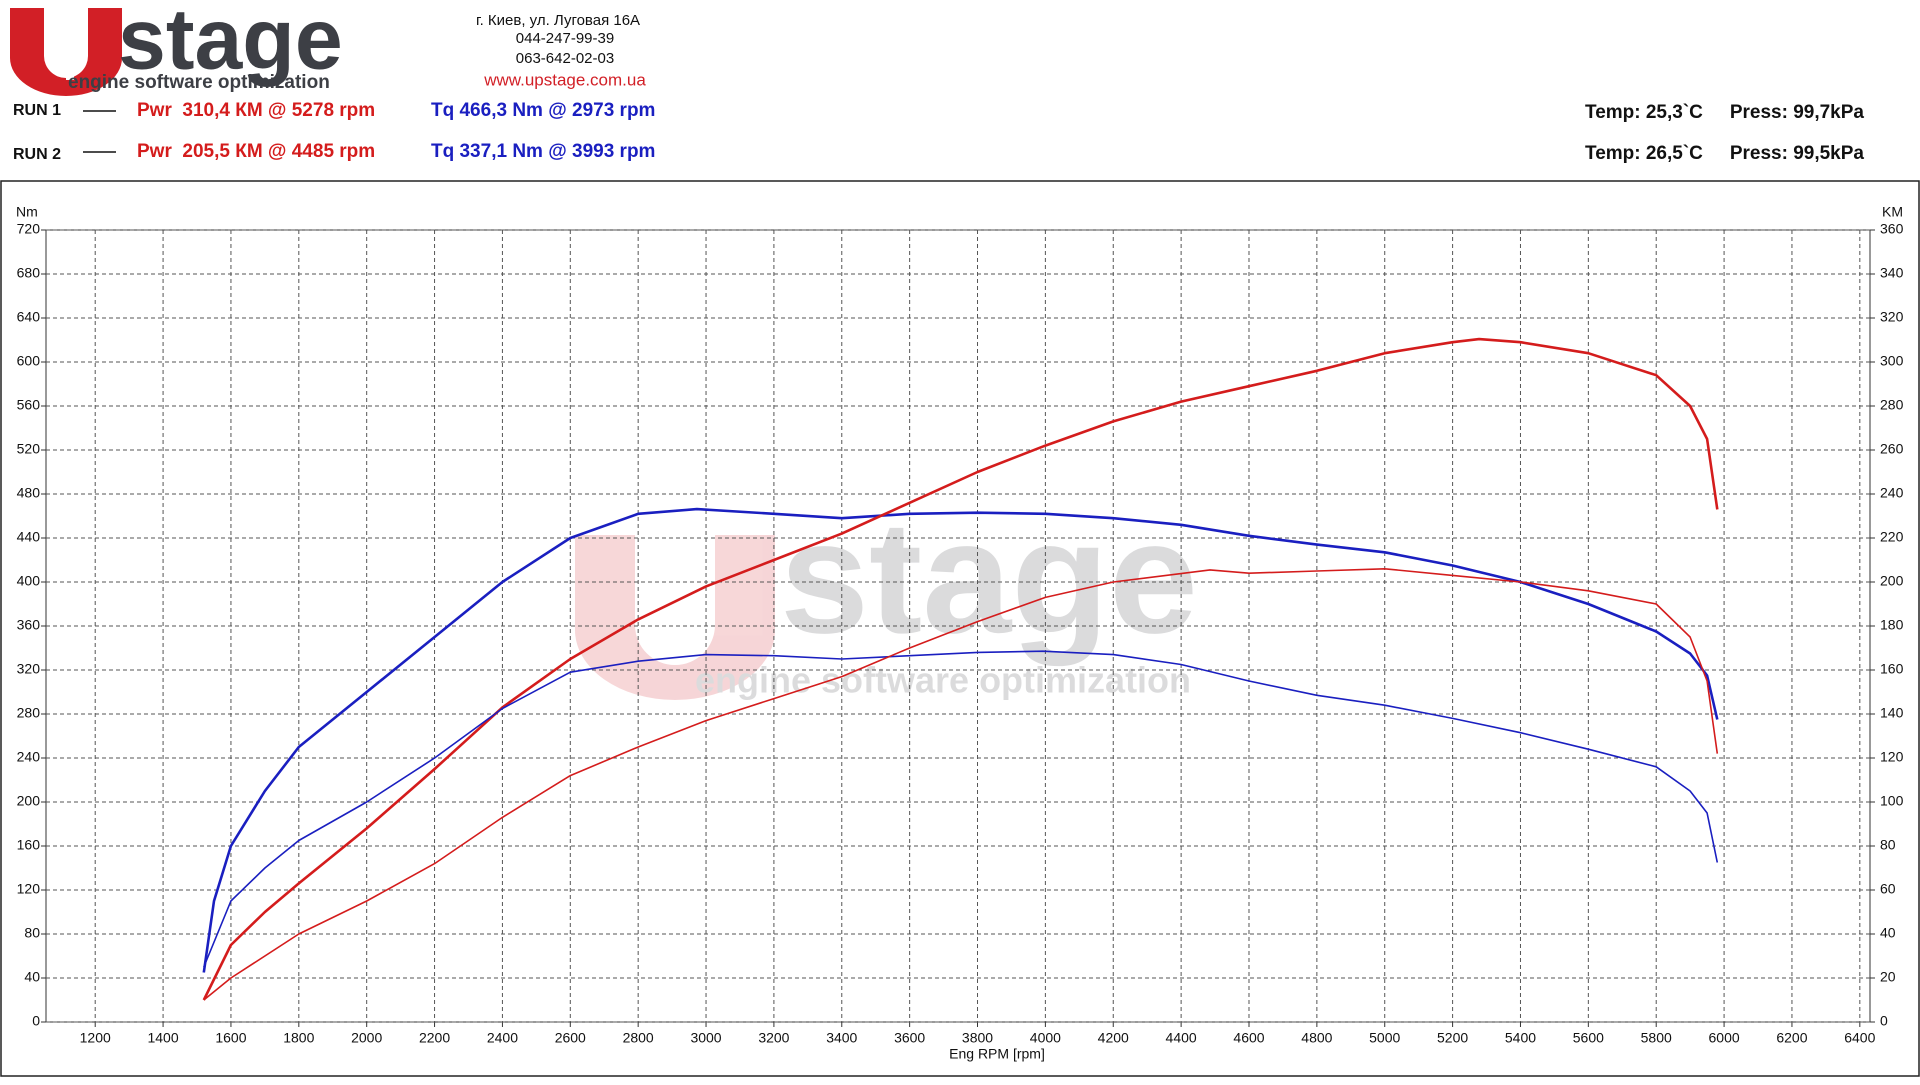  What do you see at coordinates (565, 38) in the screenshot?
I see `phone: 044-247-99-39` at bounding box center [565, 38].